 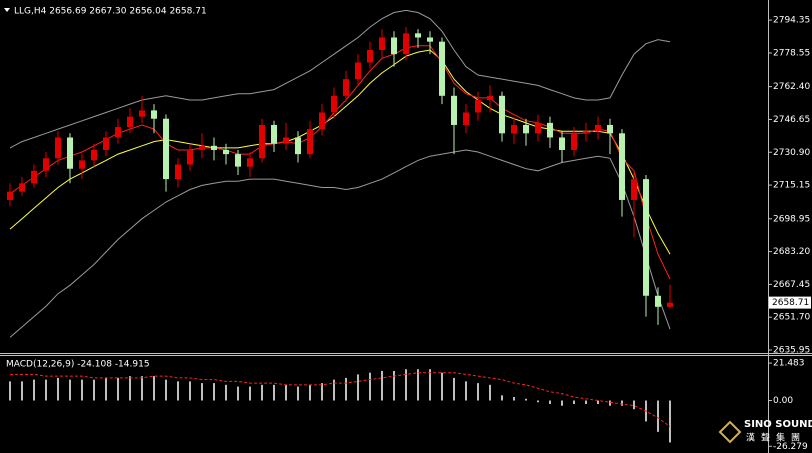 What do you see at coordinates (791, 120) in the screenshot?
I see `y-tick-label: 2746.65` at bounding box center [791, 120].